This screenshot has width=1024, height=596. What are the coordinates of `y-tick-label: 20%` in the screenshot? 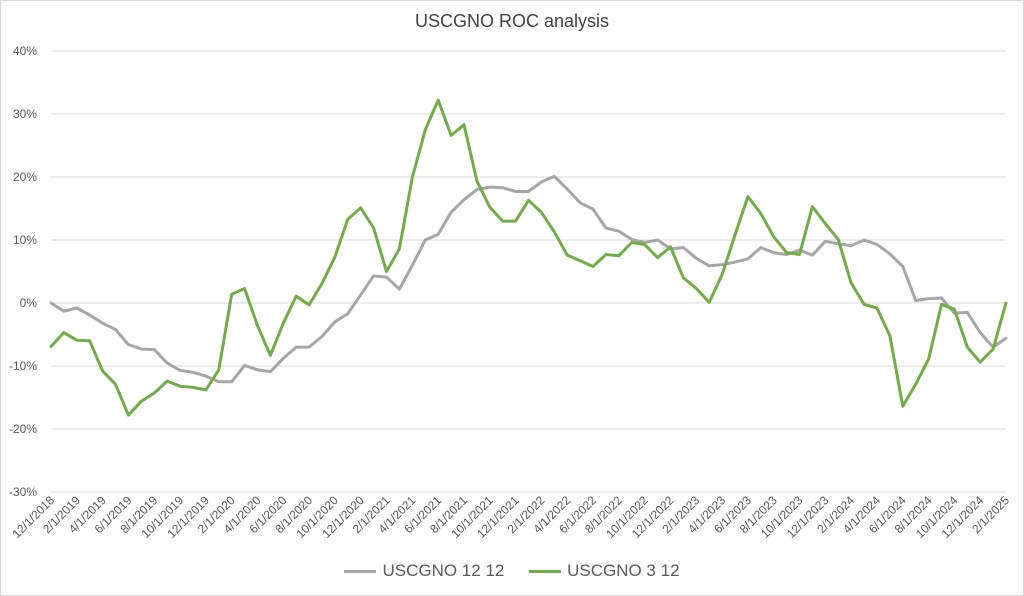 It's located at (25, 177).